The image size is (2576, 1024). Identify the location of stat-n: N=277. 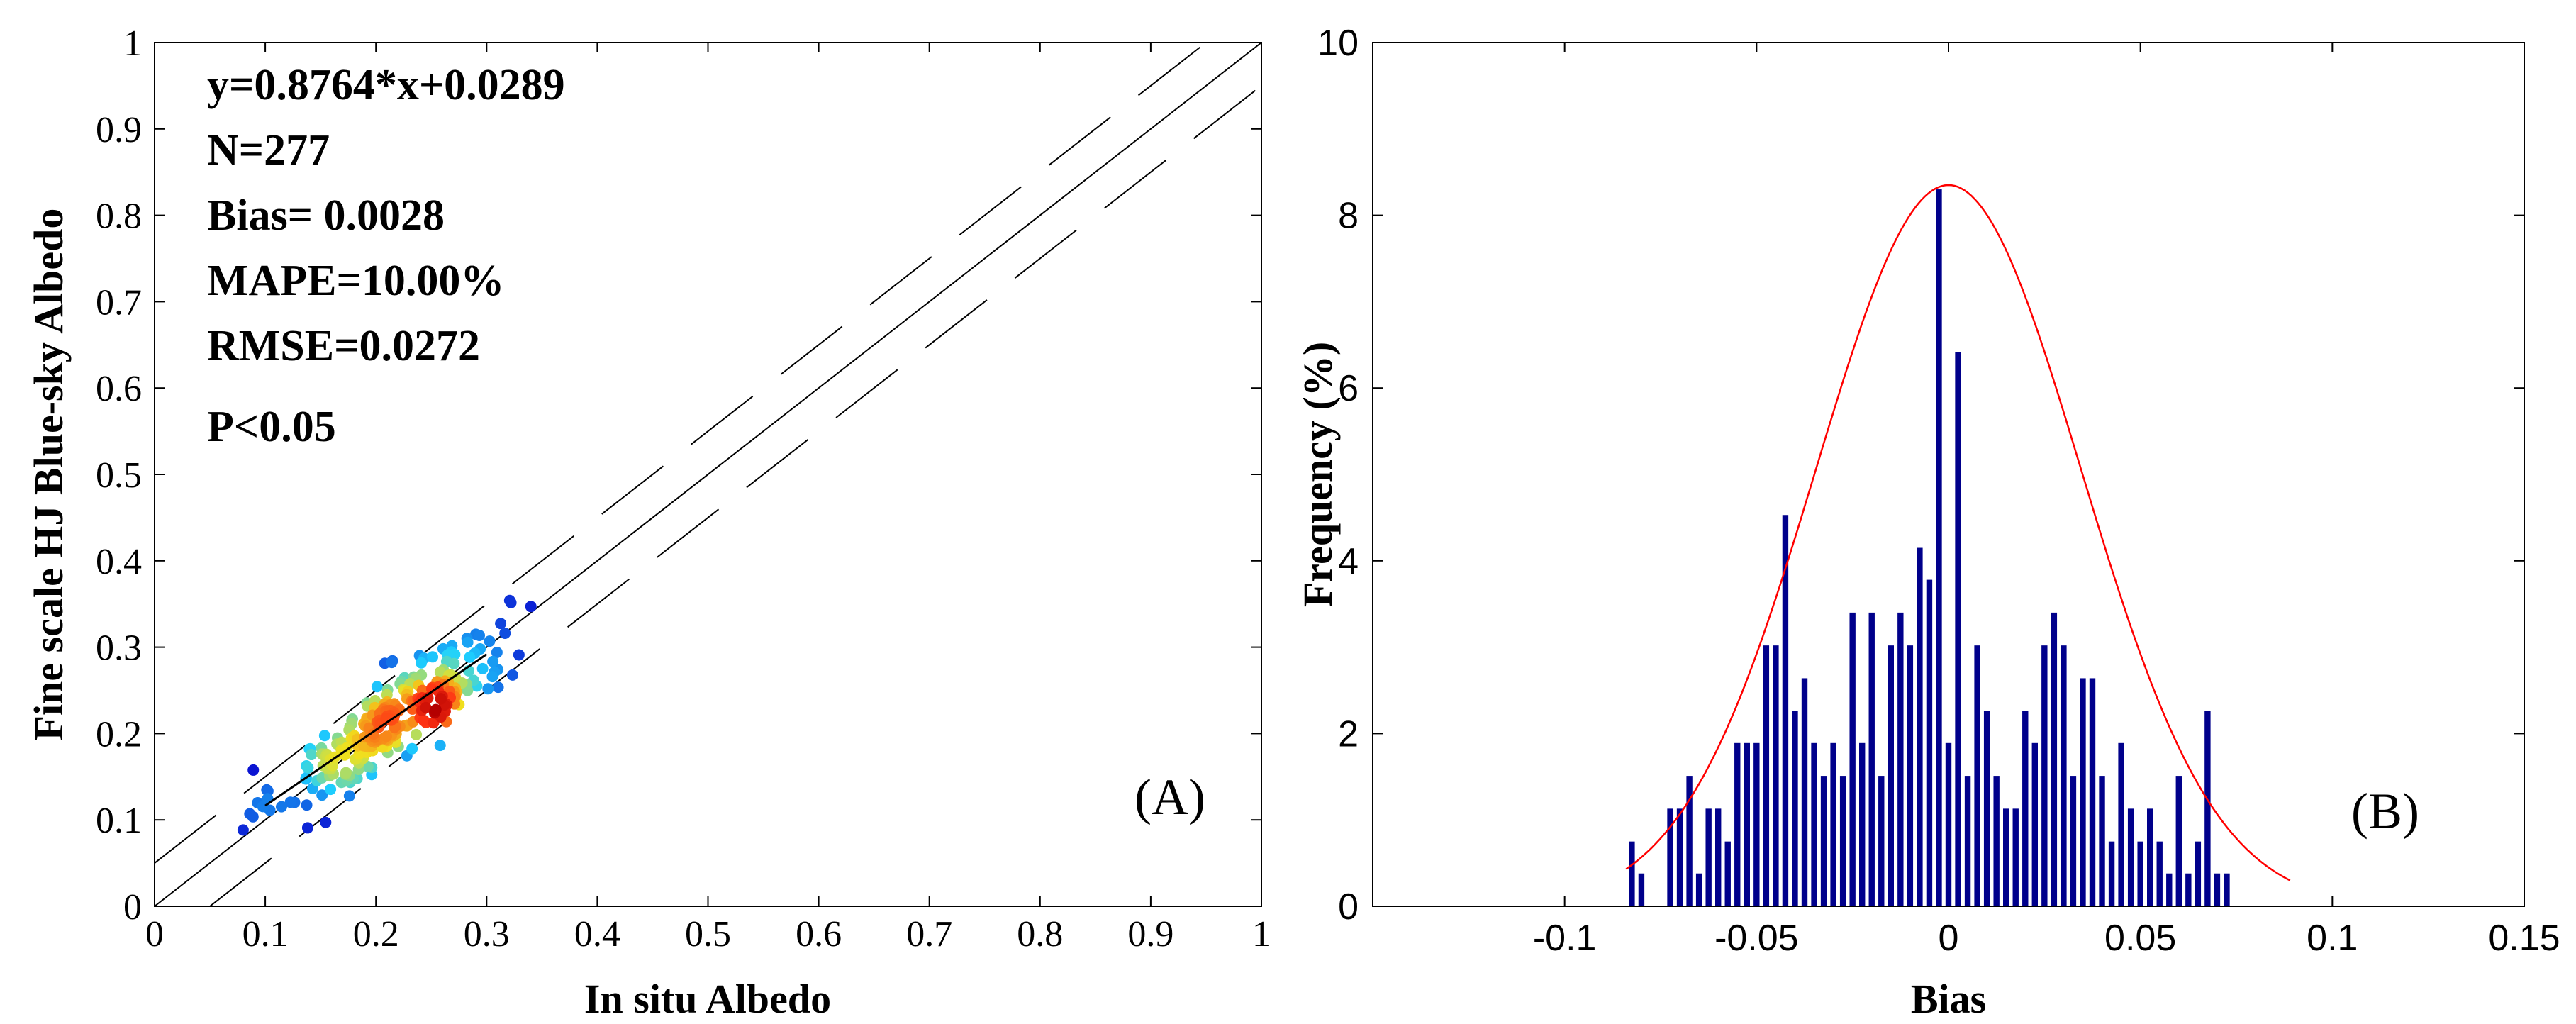
(268, 150).